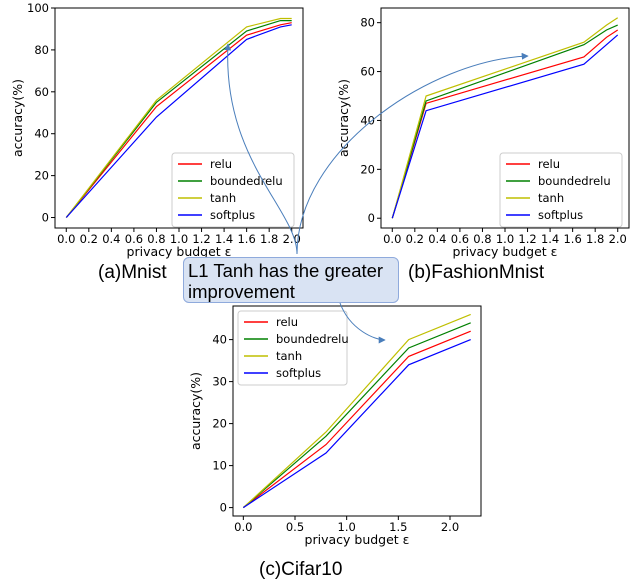 This screenshot has height=587, width=634. I want to click on x-tick-label: 0.5, so click(295, 527).